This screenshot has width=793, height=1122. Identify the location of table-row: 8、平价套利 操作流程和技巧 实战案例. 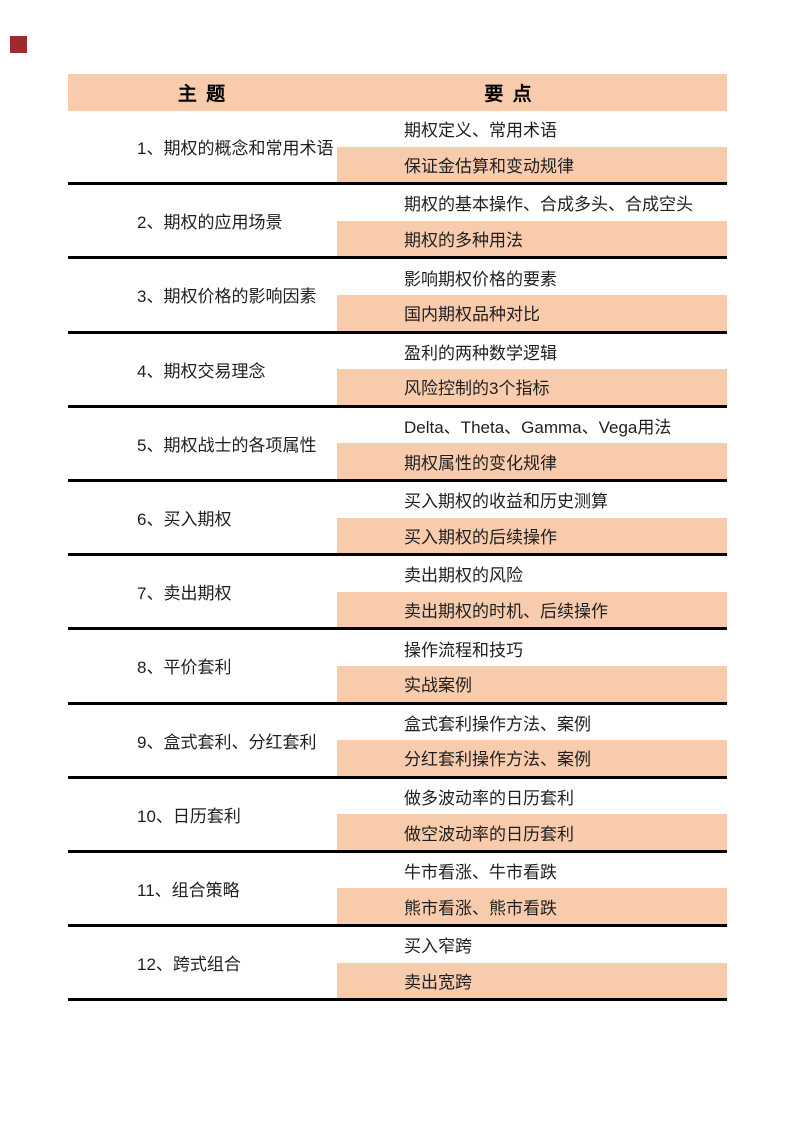
(397, 667).